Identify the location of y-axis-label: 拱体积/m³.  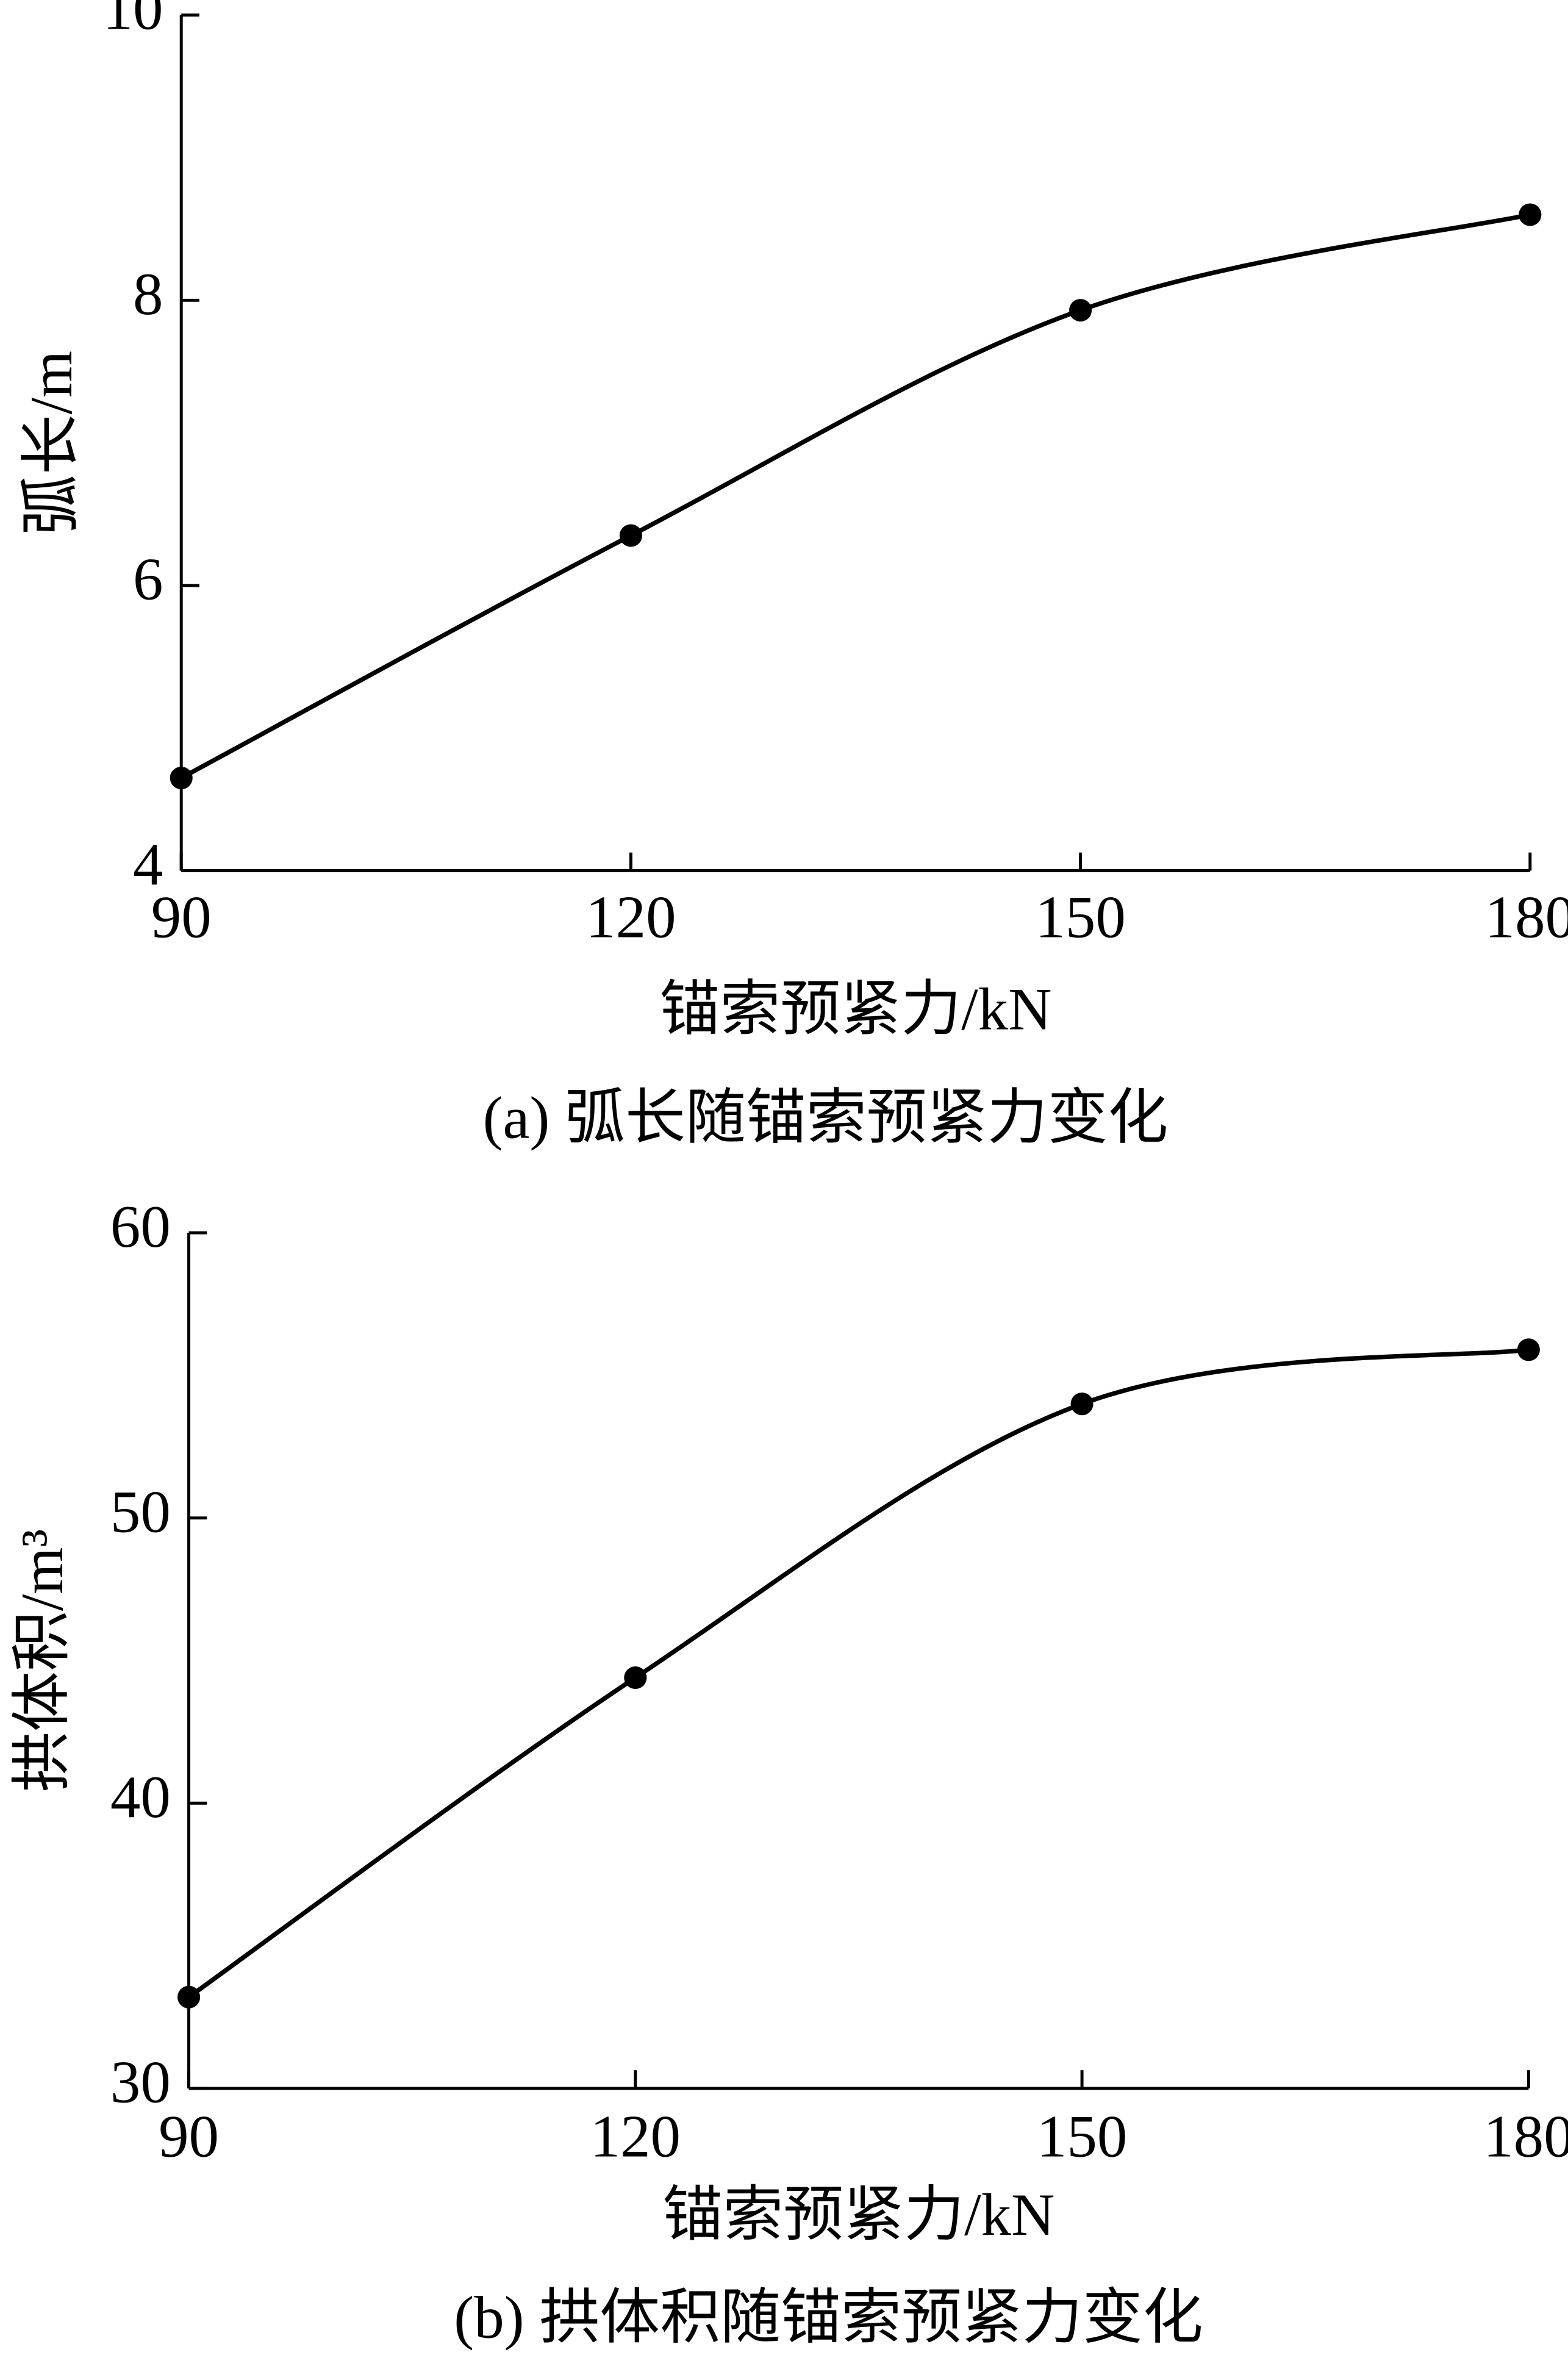
(42, 1660).